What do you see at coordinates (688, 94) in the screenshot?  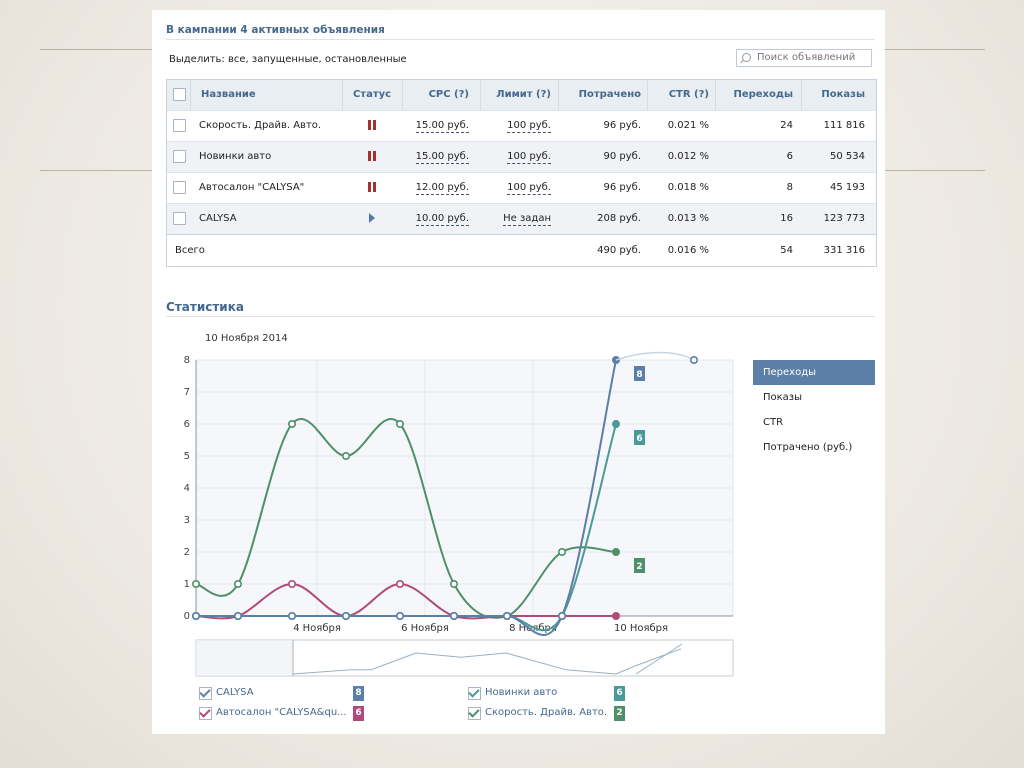 I see `col-ctr: CTR (?)` at bounding box center [688, 94].